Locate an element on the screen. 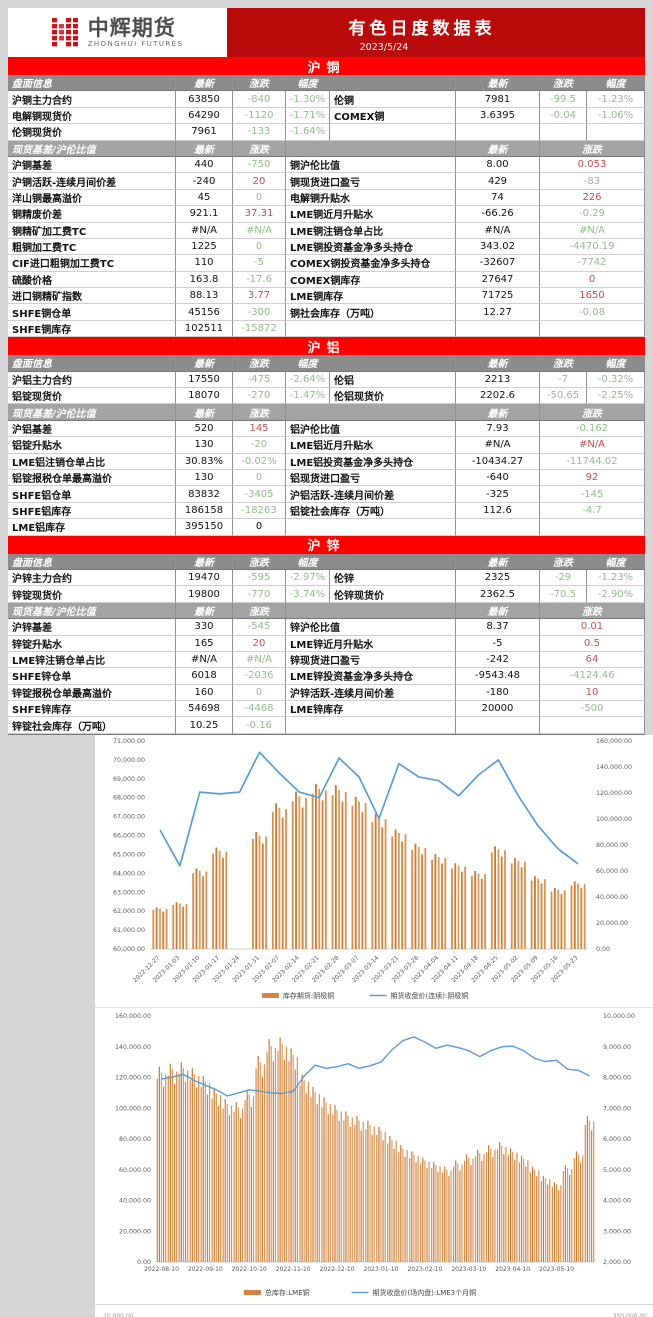 The height and width of the screenshot is (1317, 653). table-cell: 0.5 is located at coordinates (592, 643).